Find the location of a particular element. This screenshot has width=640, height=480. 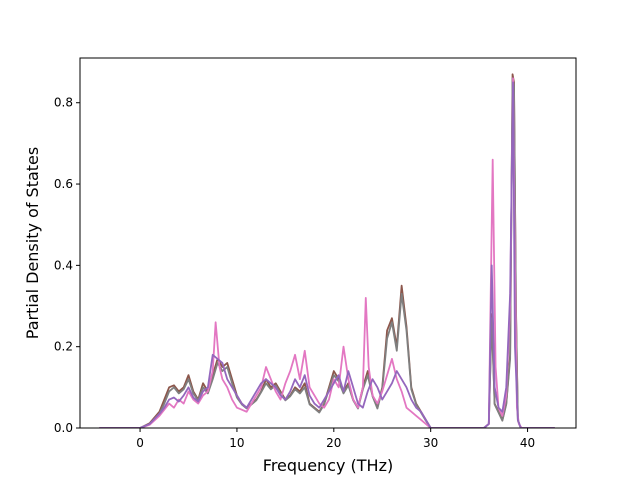

y-tick-label: 0.6 is located at coordinates (63, 184).